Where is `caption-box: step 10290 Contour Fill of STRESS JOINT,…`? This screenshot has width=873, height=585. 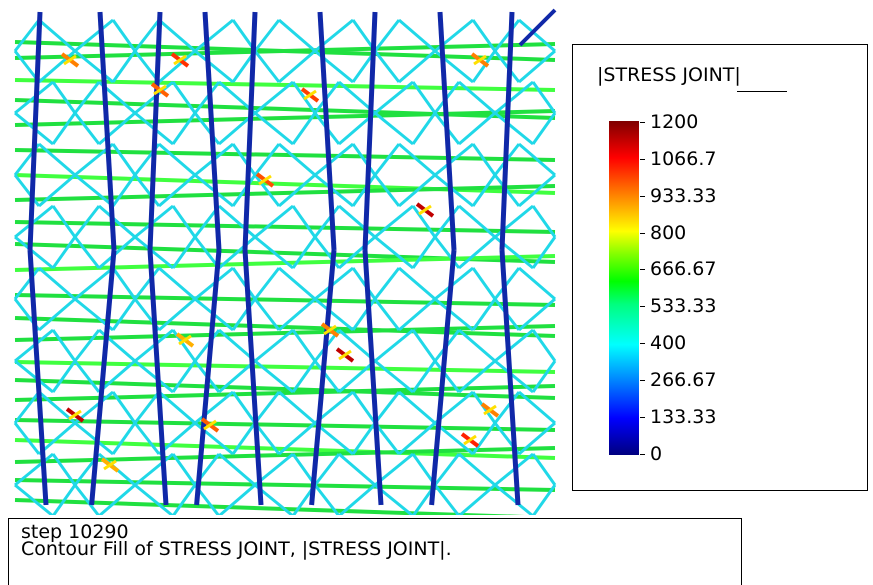
caption-box: step 10290 Contour Fill of STRESS JOINT,… is located at coordinates (375, 551).